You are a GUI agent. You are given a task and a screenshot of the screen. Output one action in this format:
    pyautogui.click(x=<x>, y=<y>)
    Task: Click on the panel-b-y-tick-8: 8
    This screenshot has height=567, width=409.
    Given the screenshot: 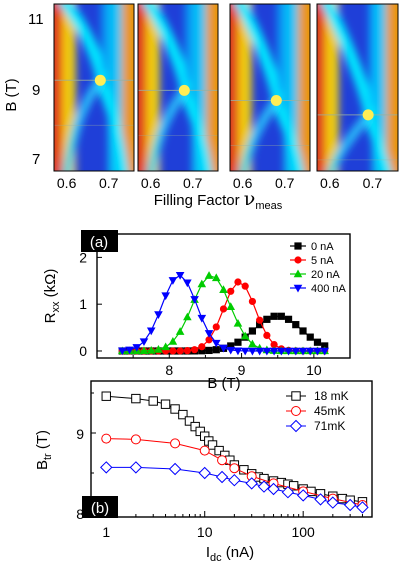 What is the action you would take?
    pyautogui.click(x=80, y=514)
    